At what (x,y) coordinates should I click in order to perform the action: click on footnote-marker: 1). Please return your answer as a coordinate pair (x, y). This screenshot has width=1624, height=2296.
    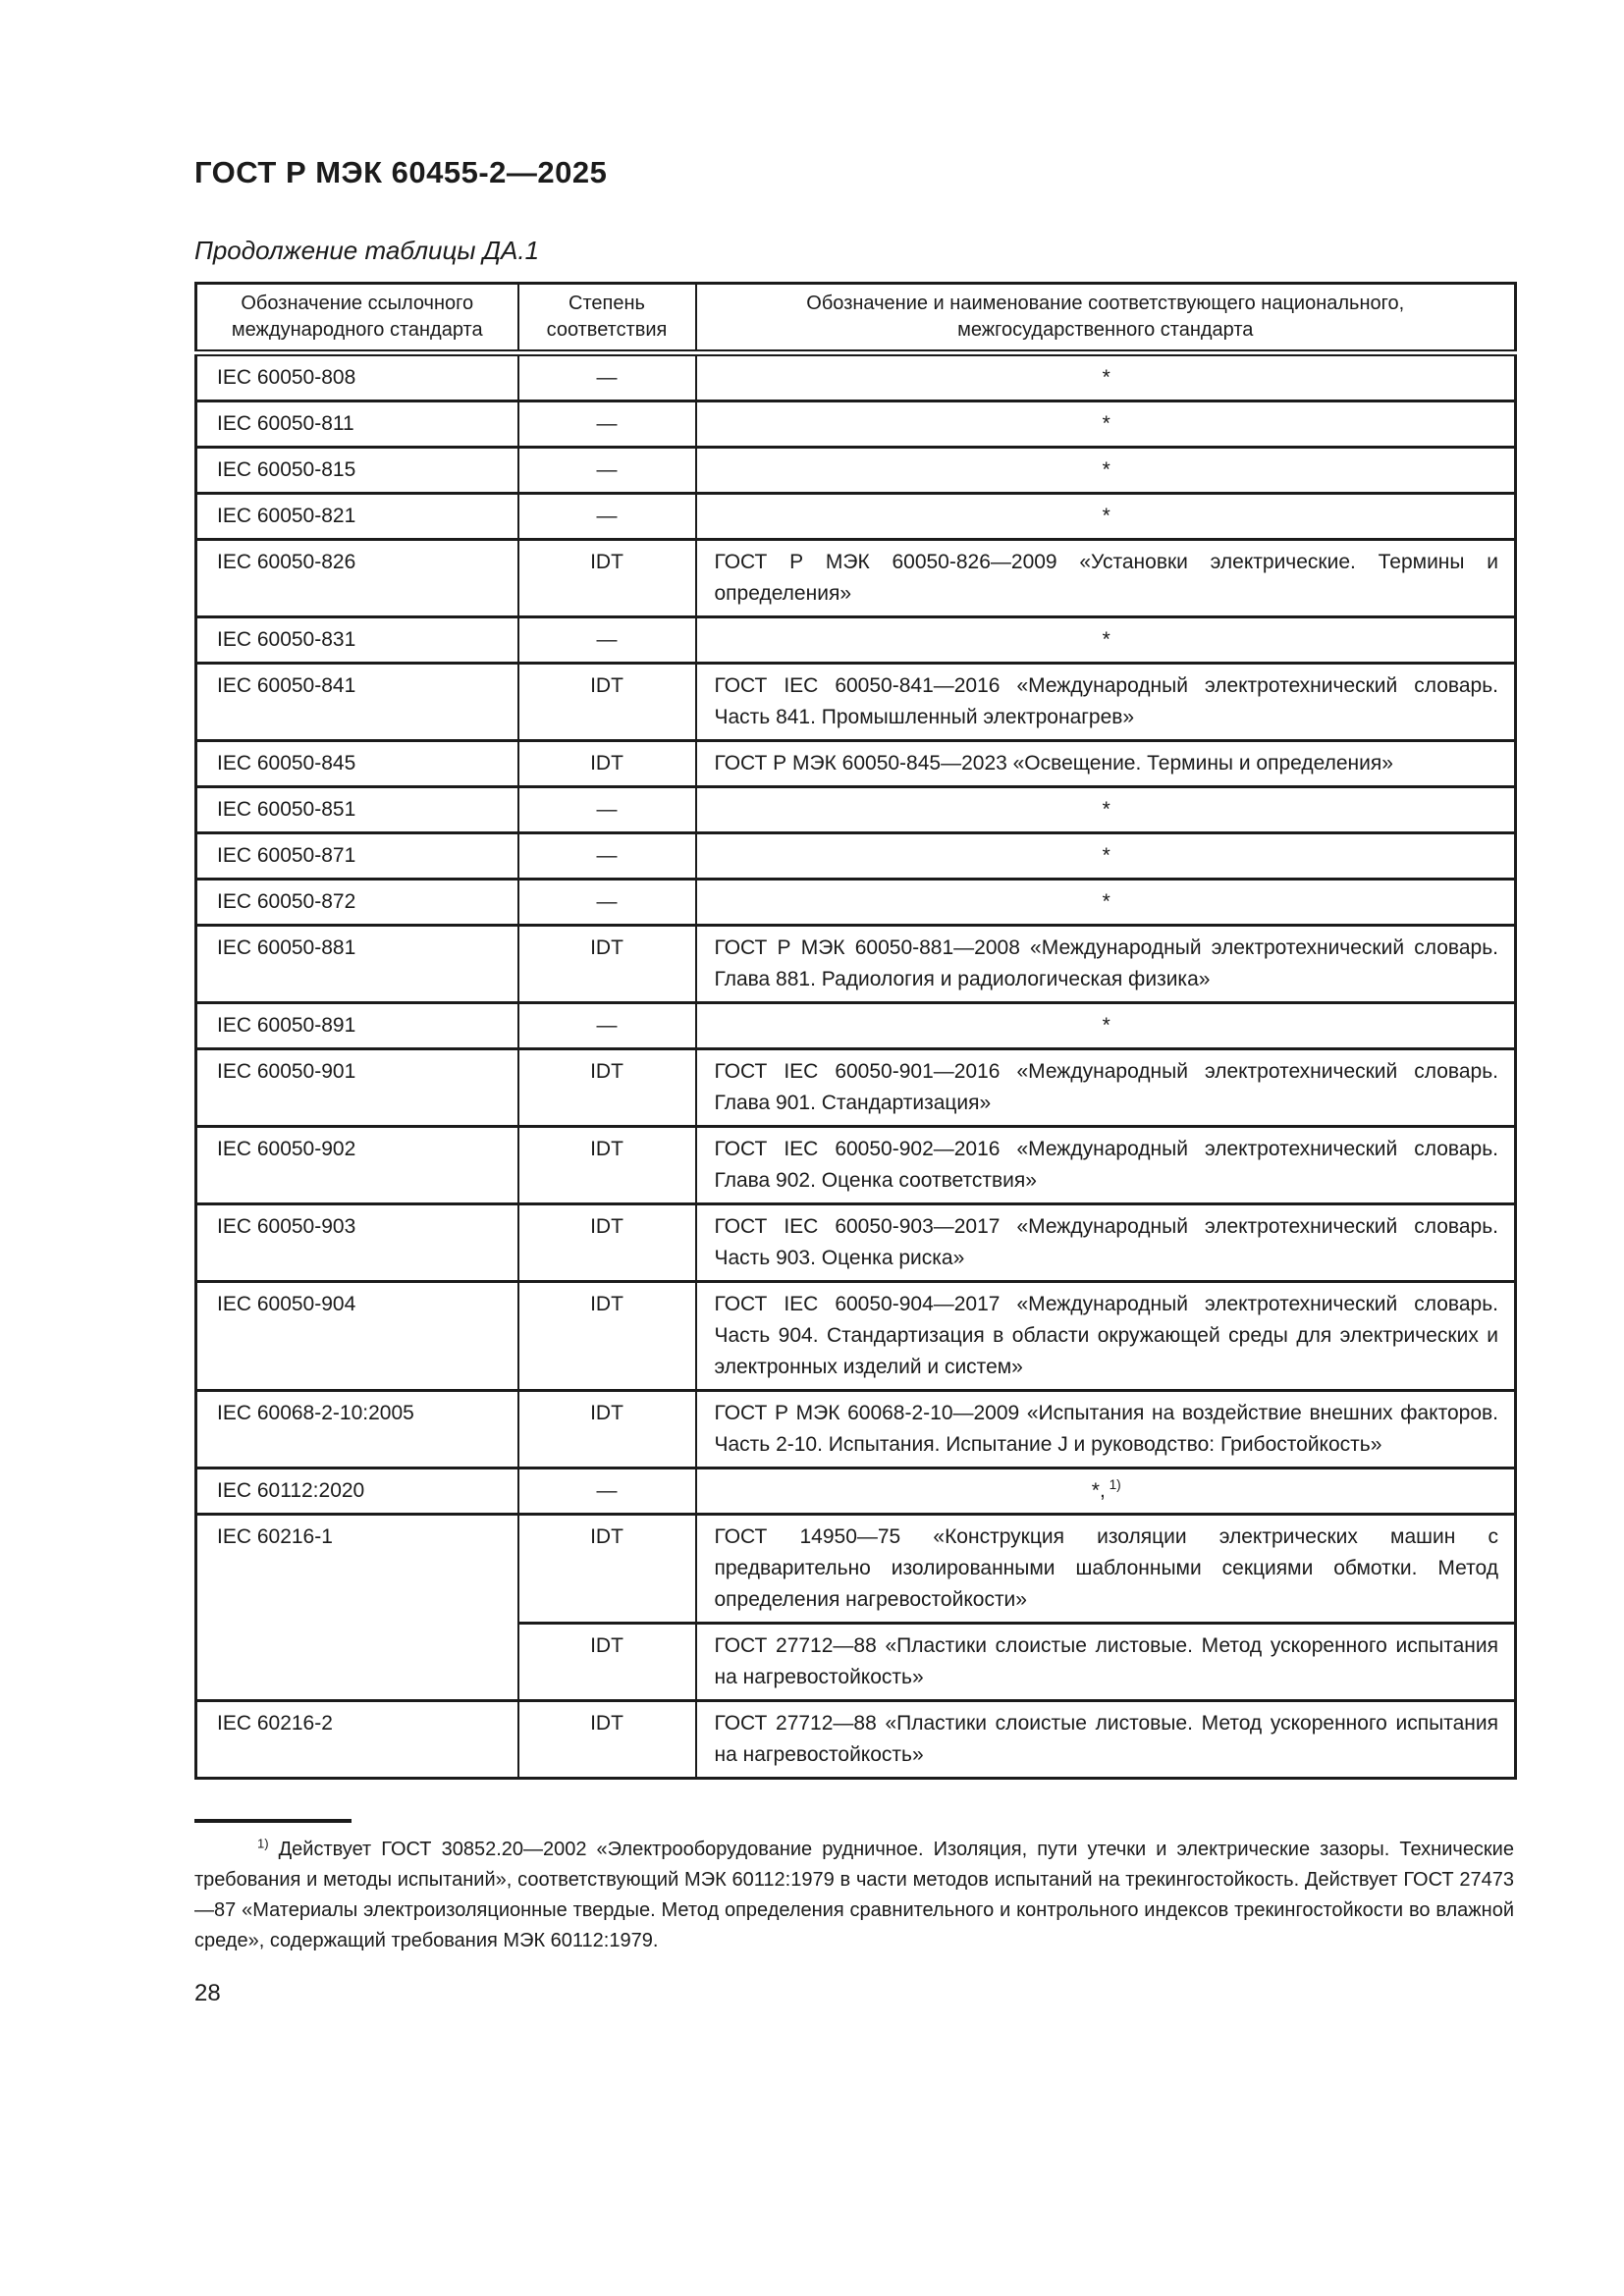
    Looking at the image, I should click on (263, 1844).